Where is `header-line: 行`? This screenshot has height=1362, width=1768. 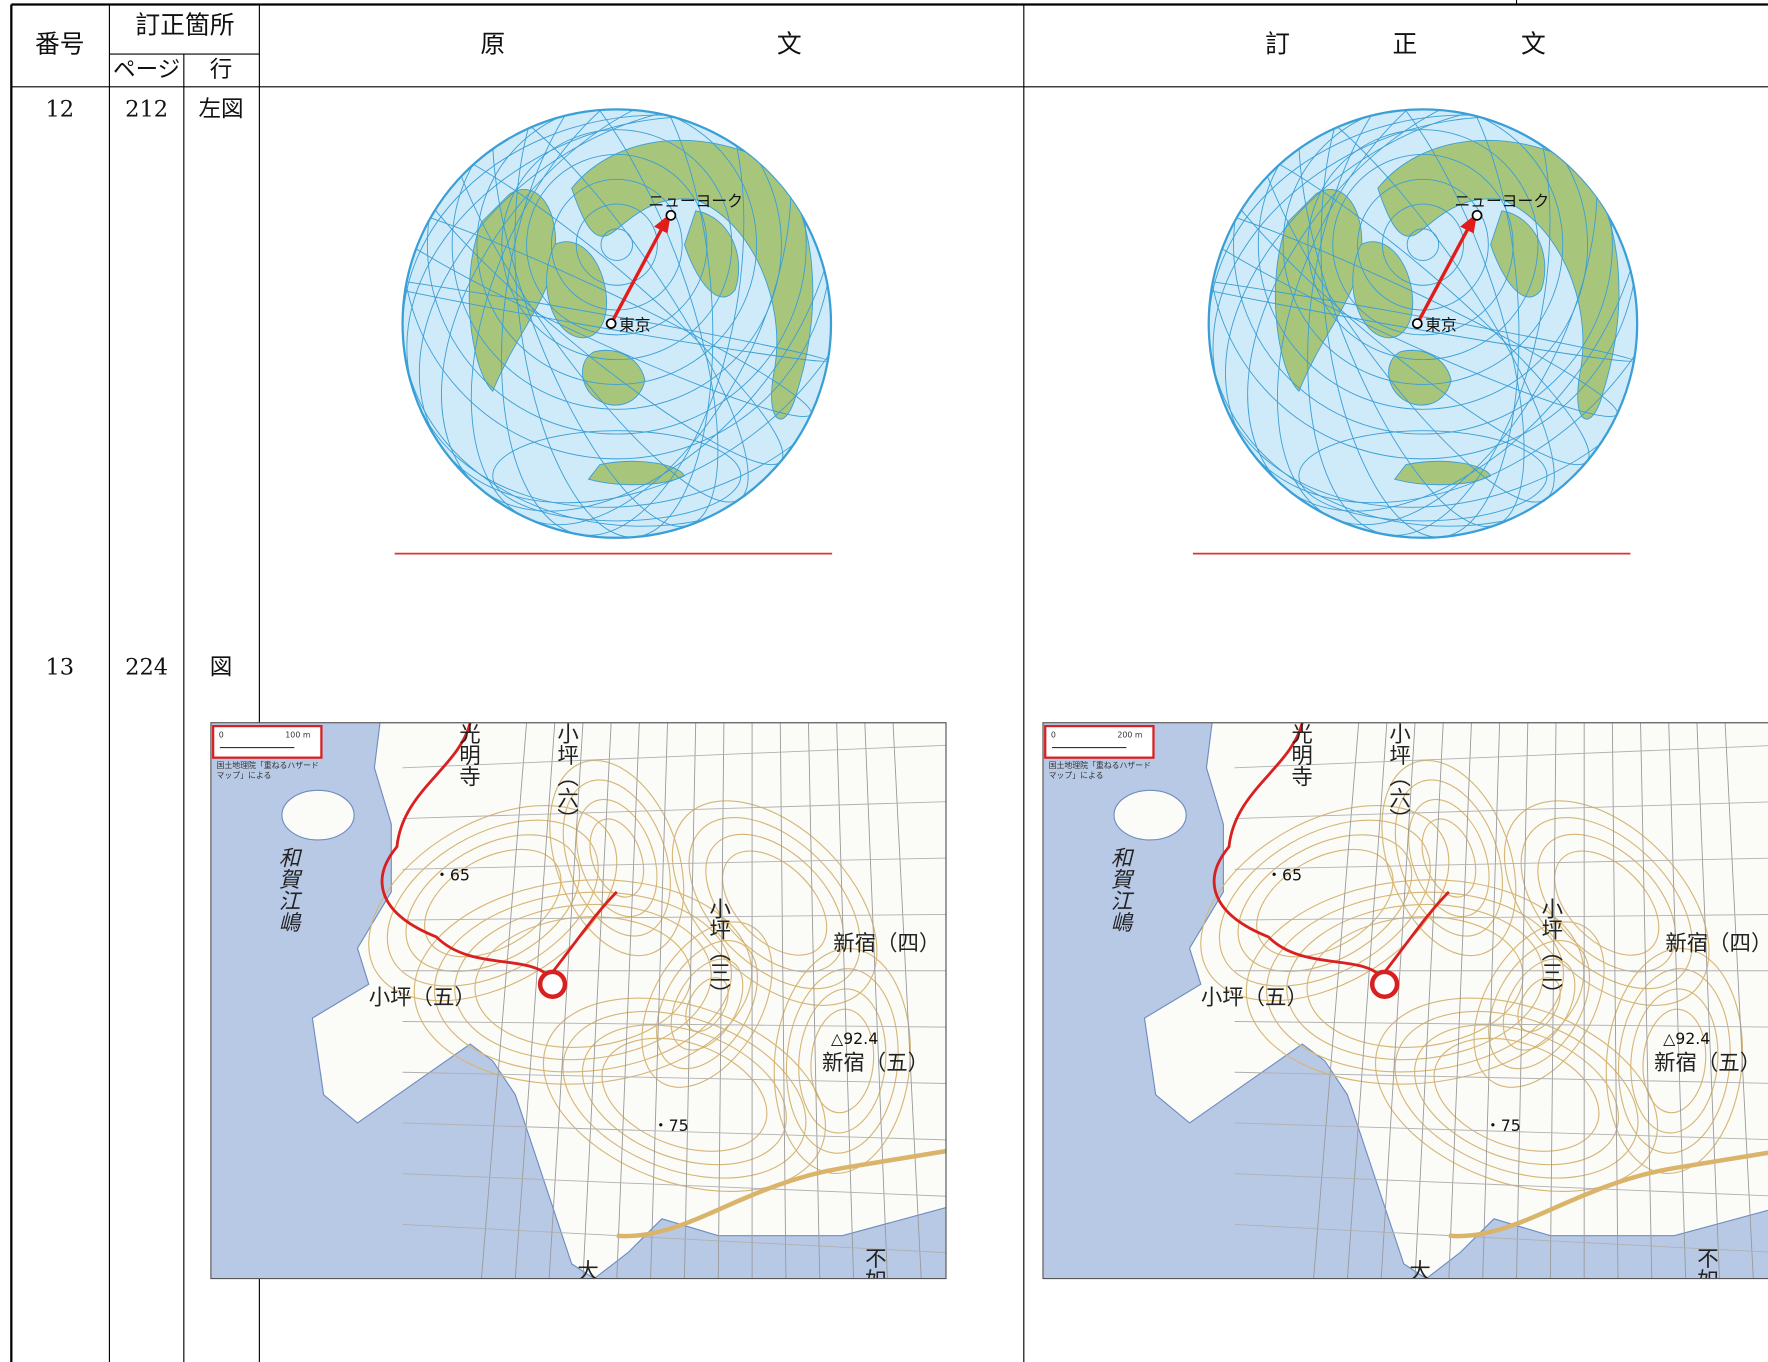
header-line: 行 is located at coordinates (221, 70).